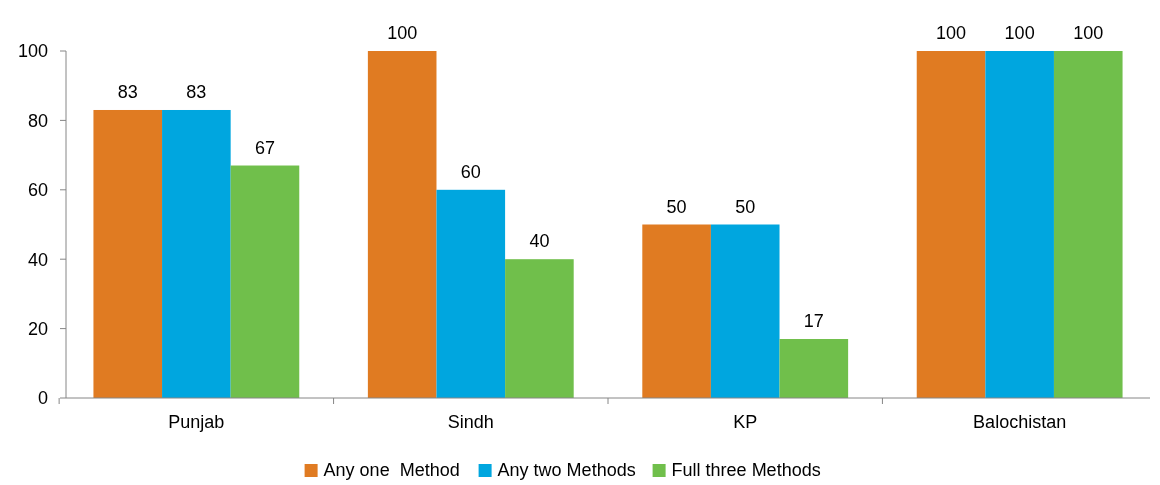 The width and height of the screenshot is (1160, 485). Describe the element at coordinates (746, 470) in the screenshot. I see `legend-label: Full three Methods` at that location.